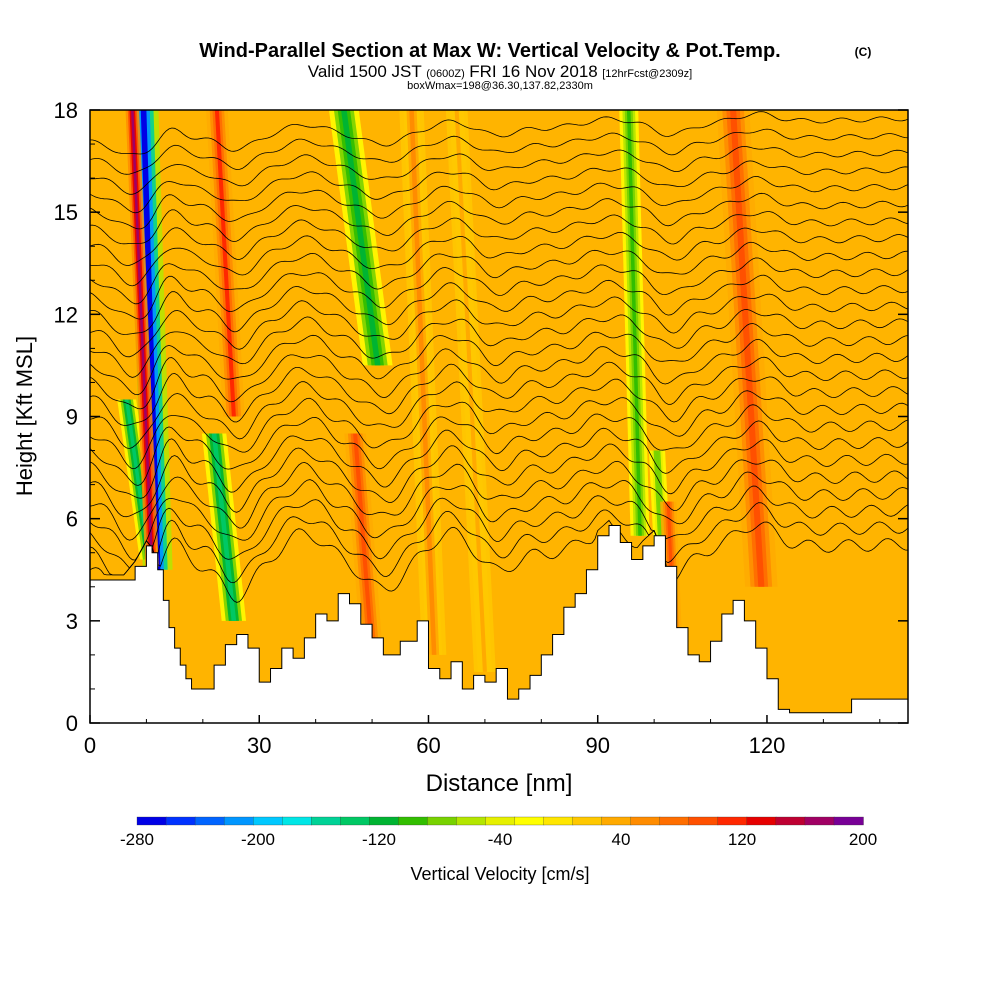  What do you see at coordinates (259, 745) in the screenshot?
I see `x-tick-label: 30` at bounding box center [259, 745].